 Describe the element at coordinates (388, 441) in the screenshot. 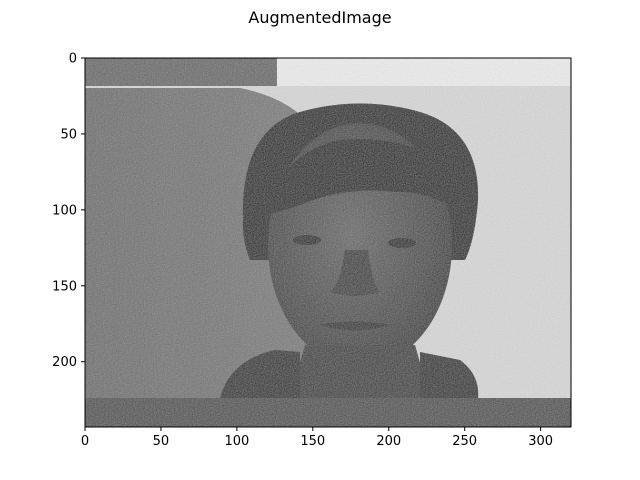

I see `x-tick-label: 200` at that location.